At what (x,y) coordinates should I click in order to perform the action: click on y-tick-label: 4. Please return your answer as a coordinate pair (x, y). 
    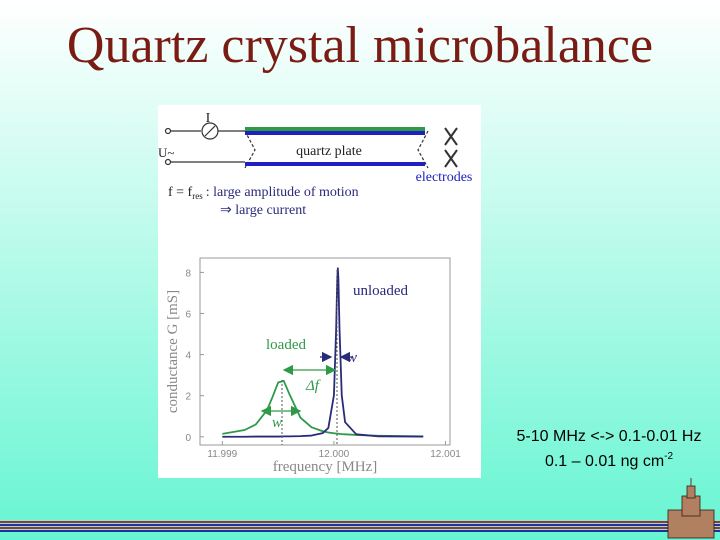
    Looking at the image, I should click on (188, 356).